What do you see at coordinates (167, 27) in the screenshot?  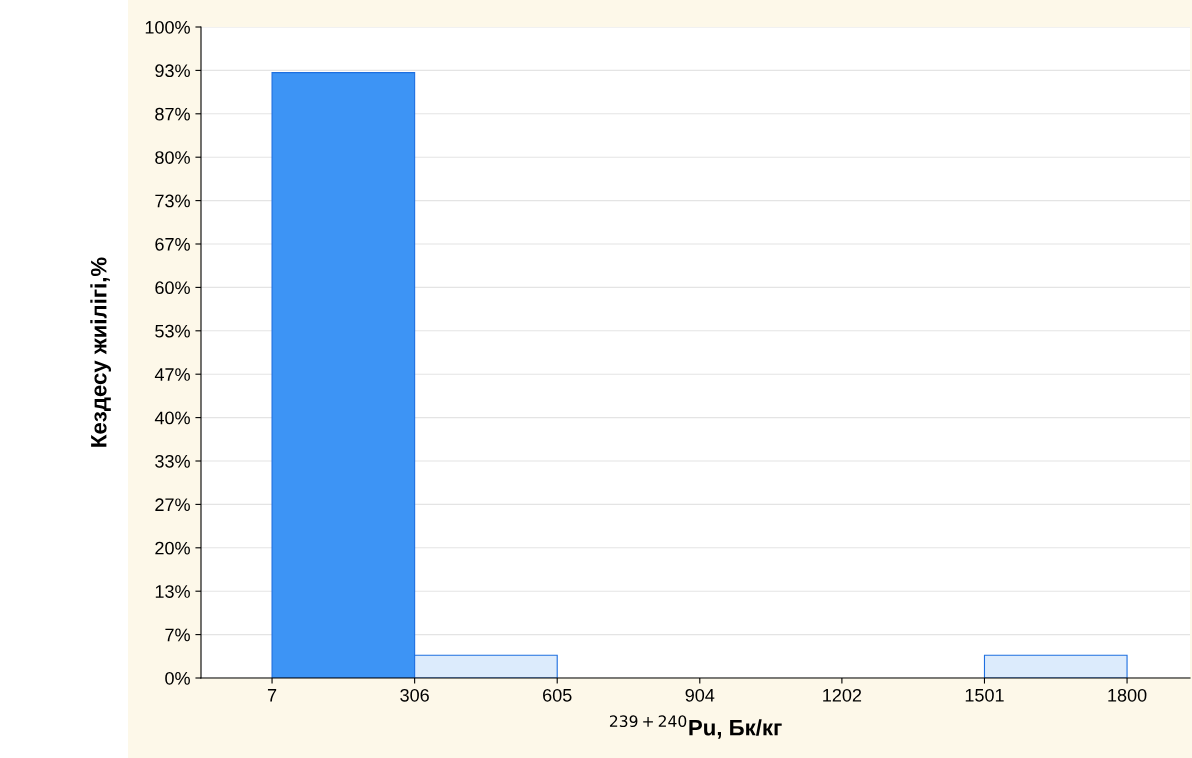 I see `y-tick-label: 100%` at bounding box center [167, 27].